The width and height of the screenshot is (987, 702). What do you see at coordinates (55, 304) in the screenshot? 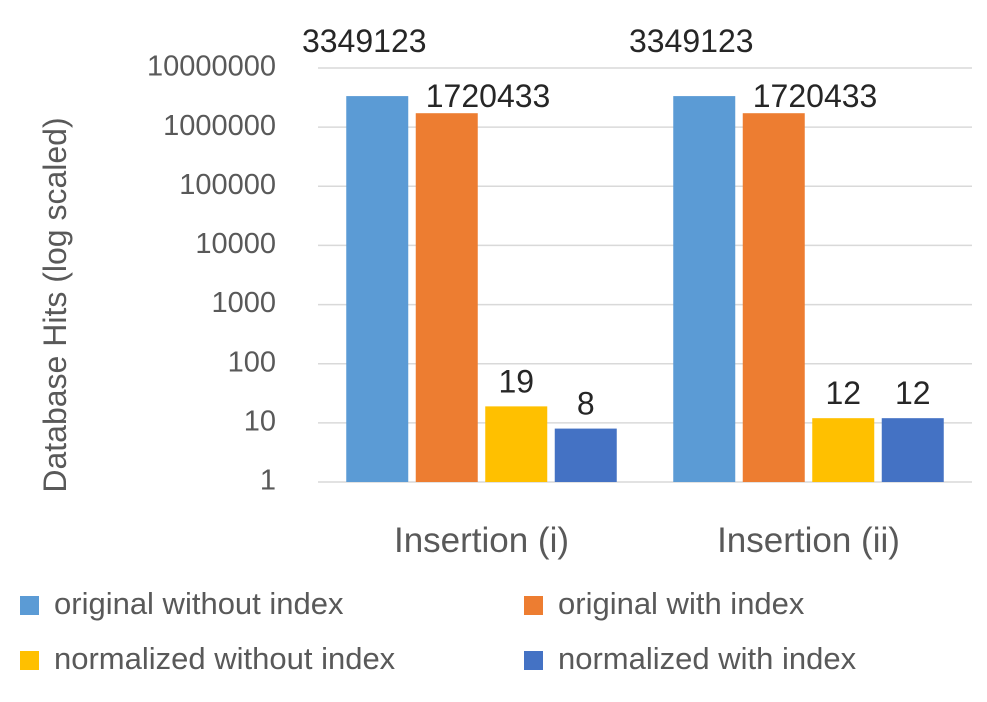
I see `y-axis-title: Database Hits (log scaled)` at bounding box center [55, 304].